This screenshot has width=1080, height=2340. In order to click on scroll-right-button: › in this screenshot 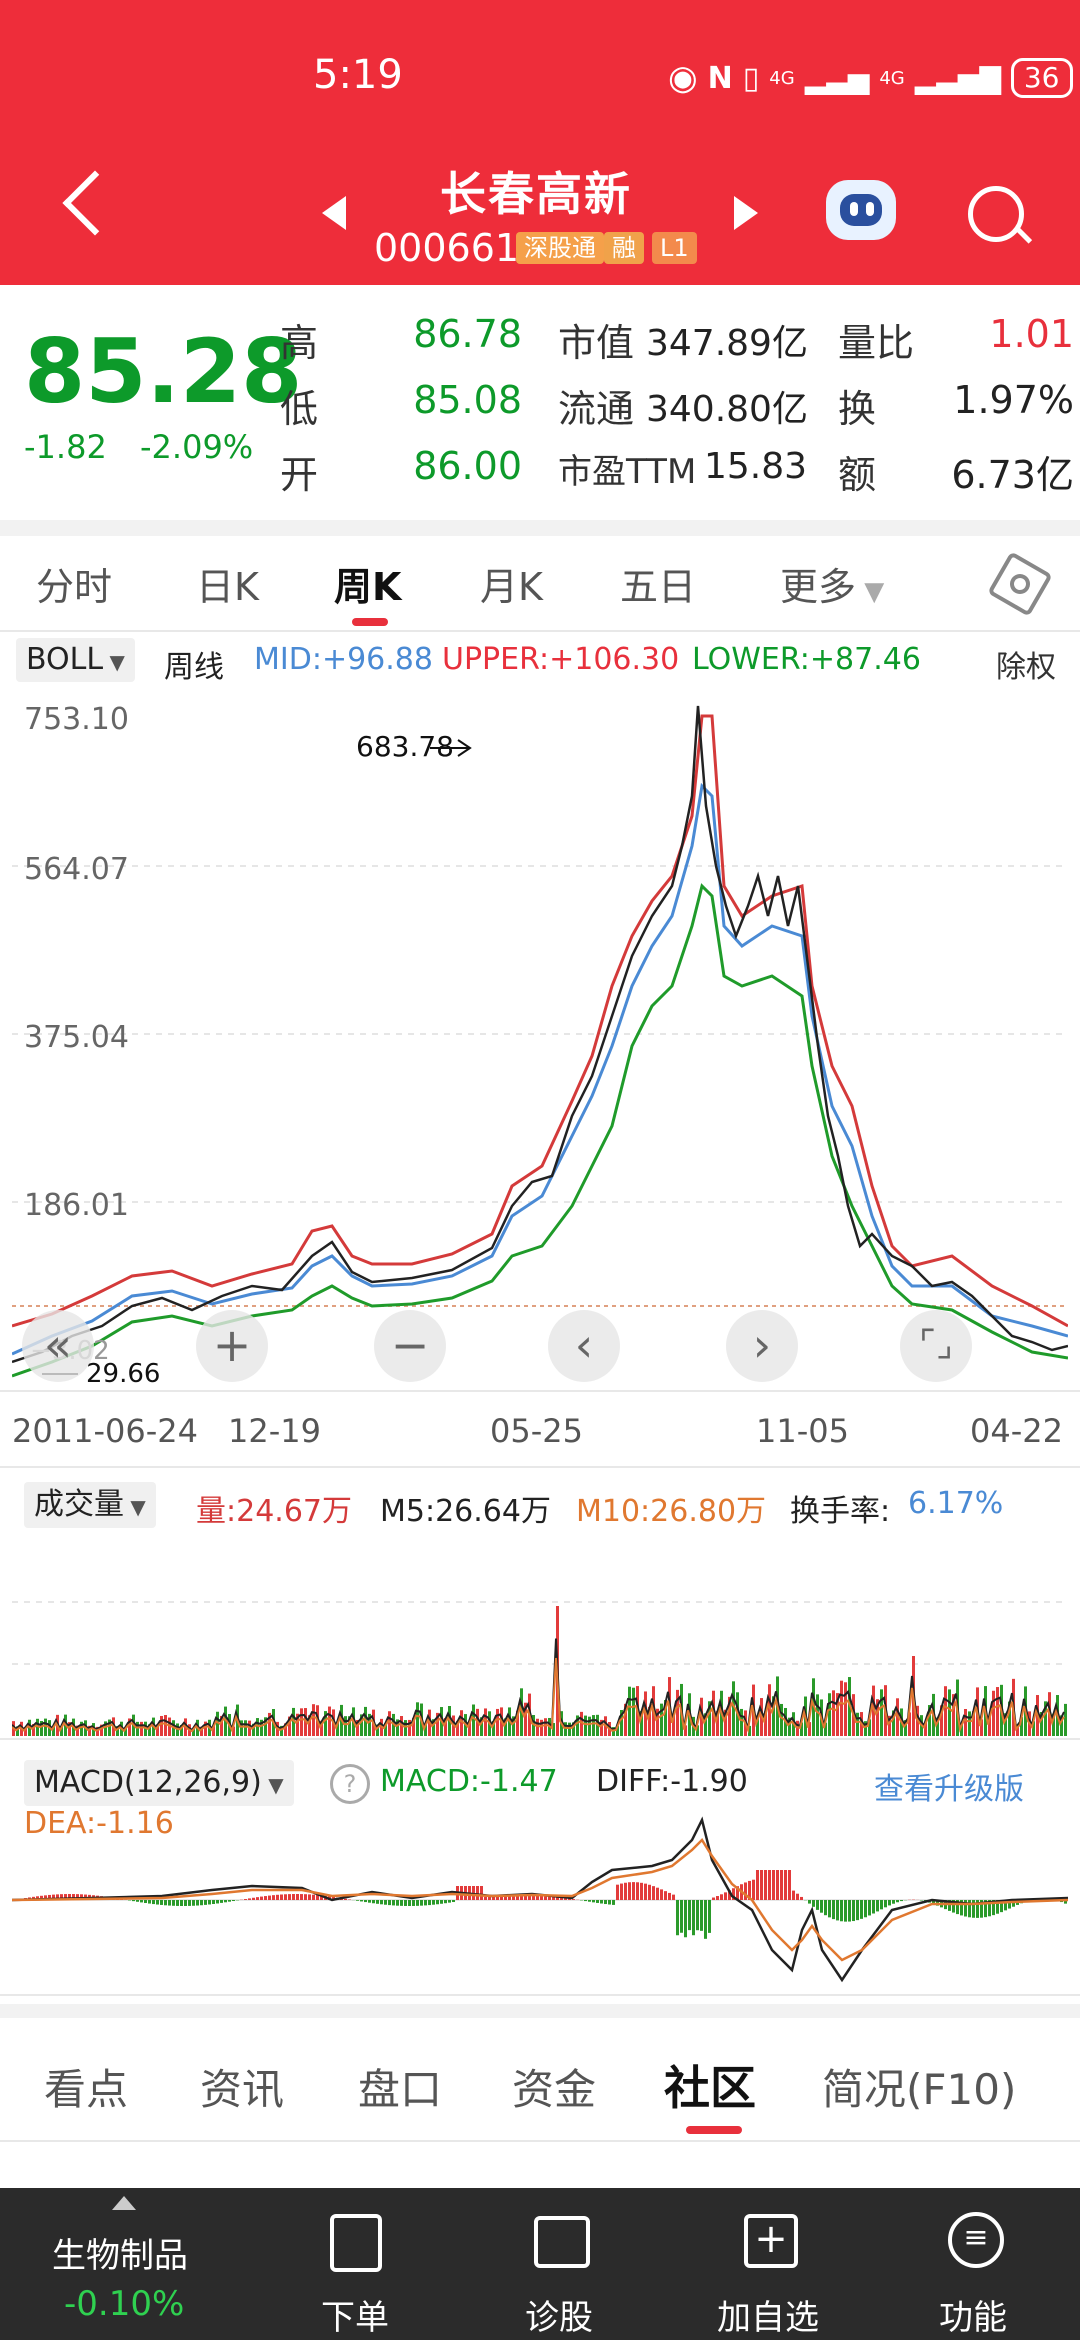, I will do `click(762, 1346)`.